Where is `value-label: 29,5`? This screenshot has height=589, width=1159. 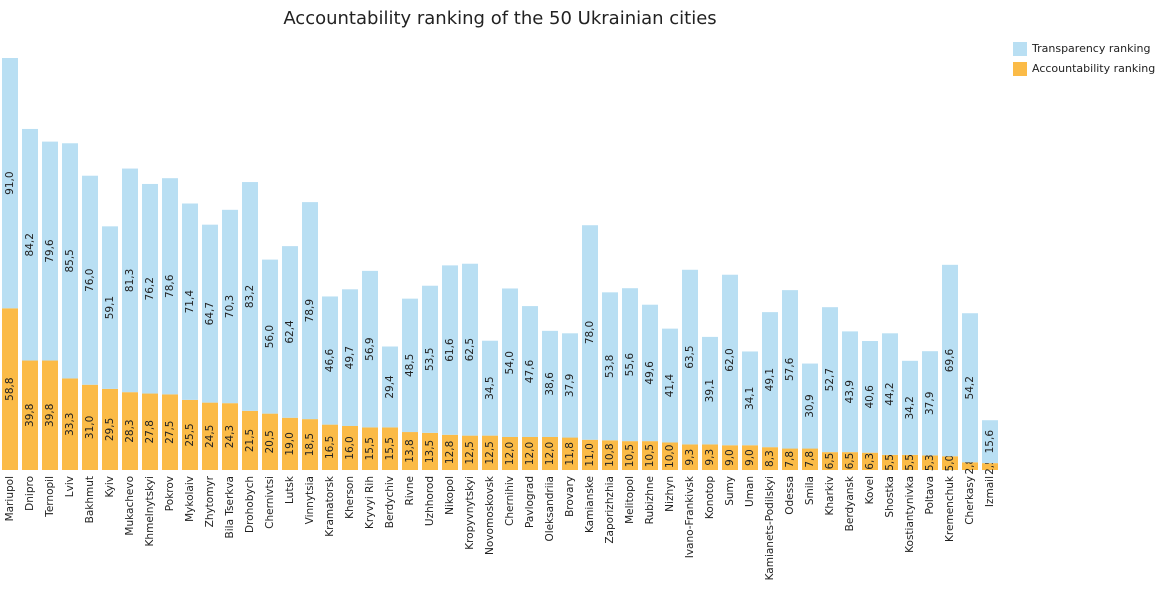
value-label: 29,5 is located at coordinates (110, 429).